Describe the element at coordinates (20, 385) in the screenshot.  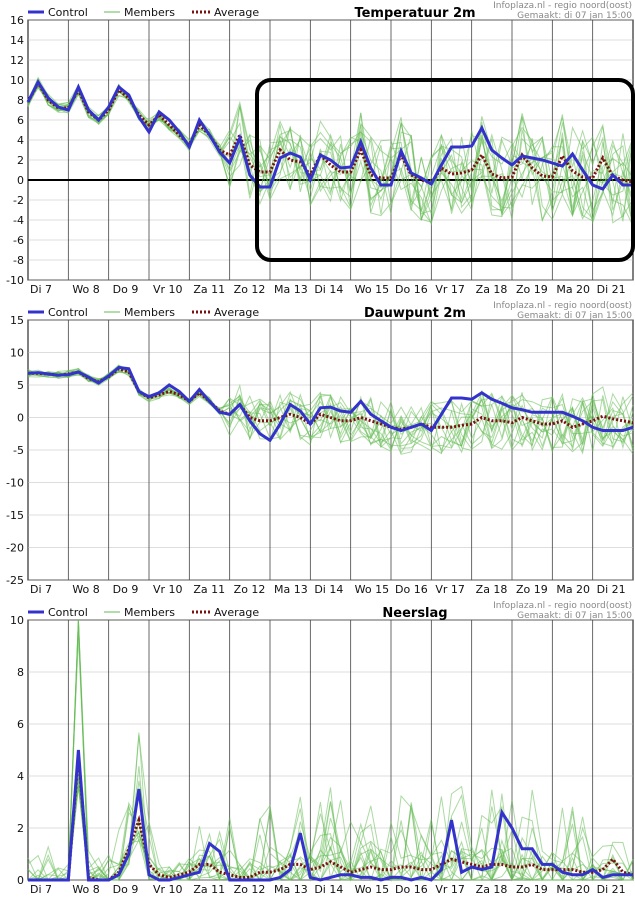
I see `y-tick-label: 5` at that location.